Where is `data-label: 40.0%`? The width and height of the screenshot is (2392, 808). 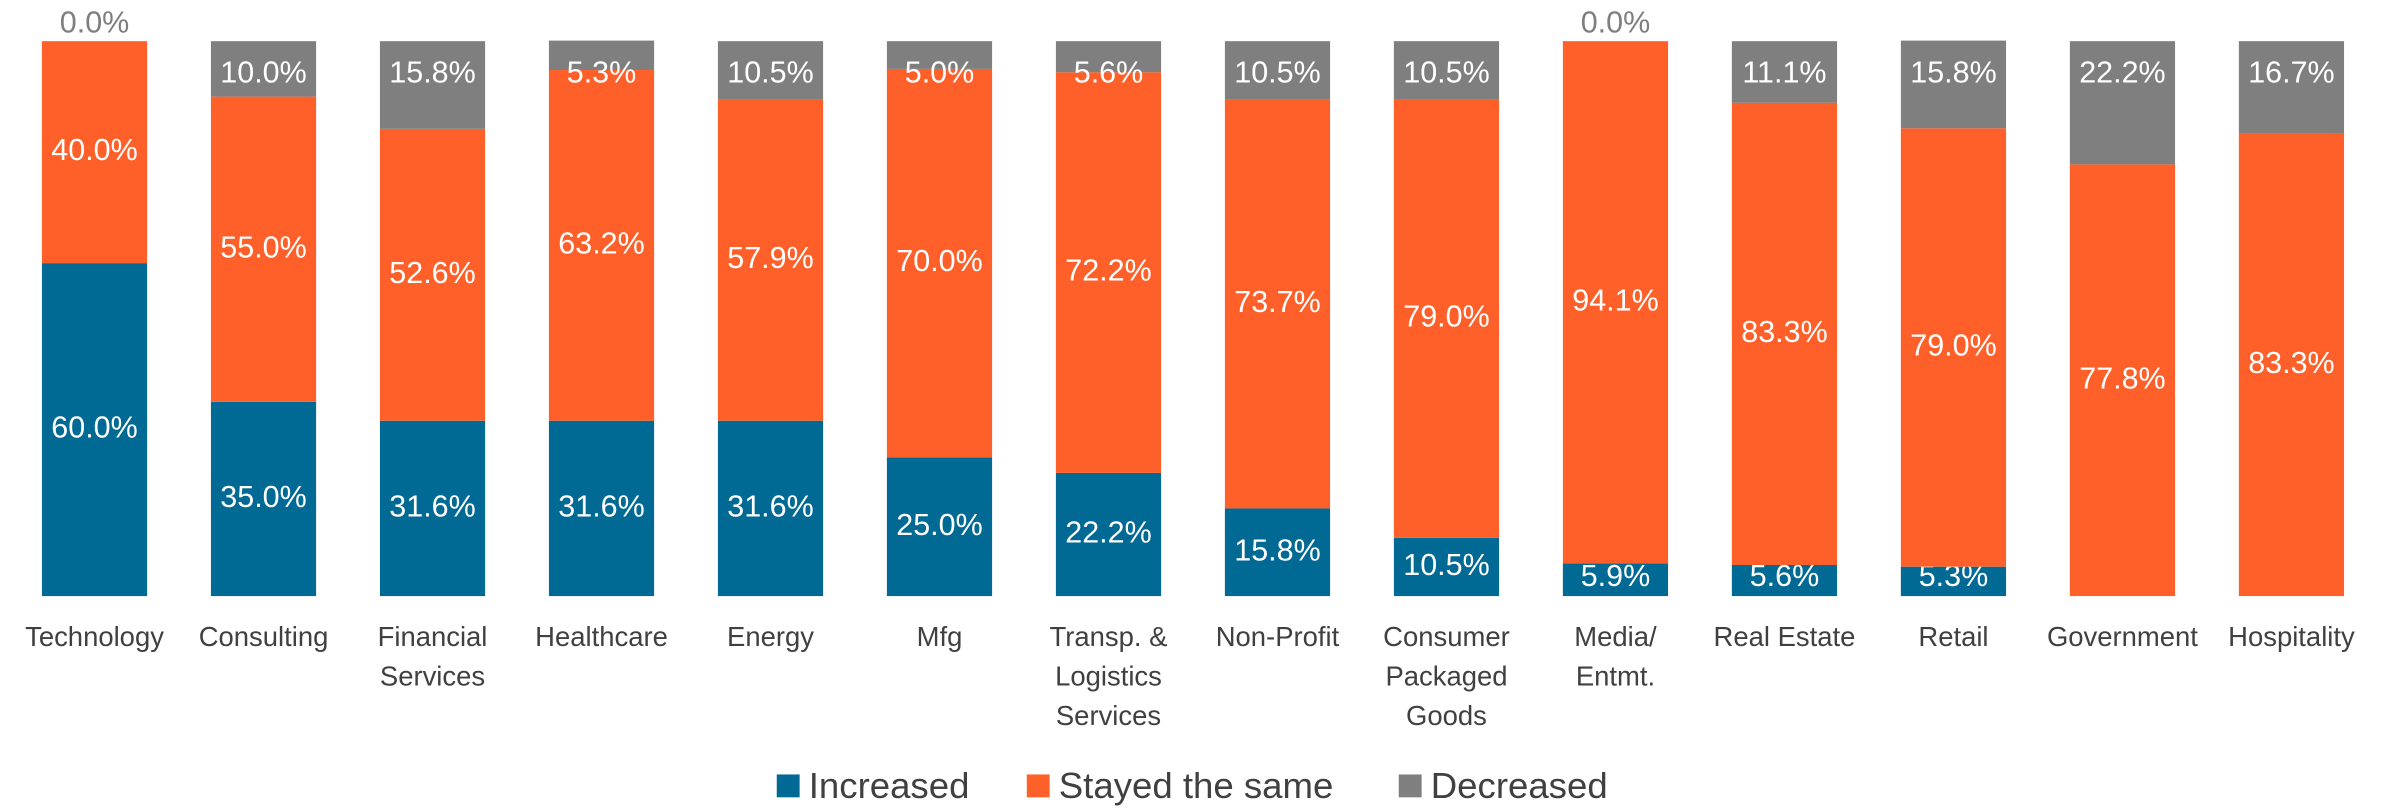 data-label: 40.0% is located at coordinates (94, 150).